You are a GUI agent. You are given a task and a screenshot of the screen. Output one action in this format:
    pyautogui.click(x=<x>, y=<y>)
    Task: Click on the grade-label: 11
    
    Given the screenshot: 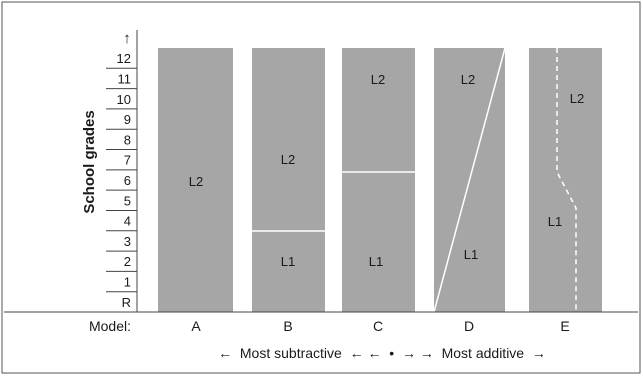 What is the action you would take?
    pyautogui.click(x=125, y=78)
    